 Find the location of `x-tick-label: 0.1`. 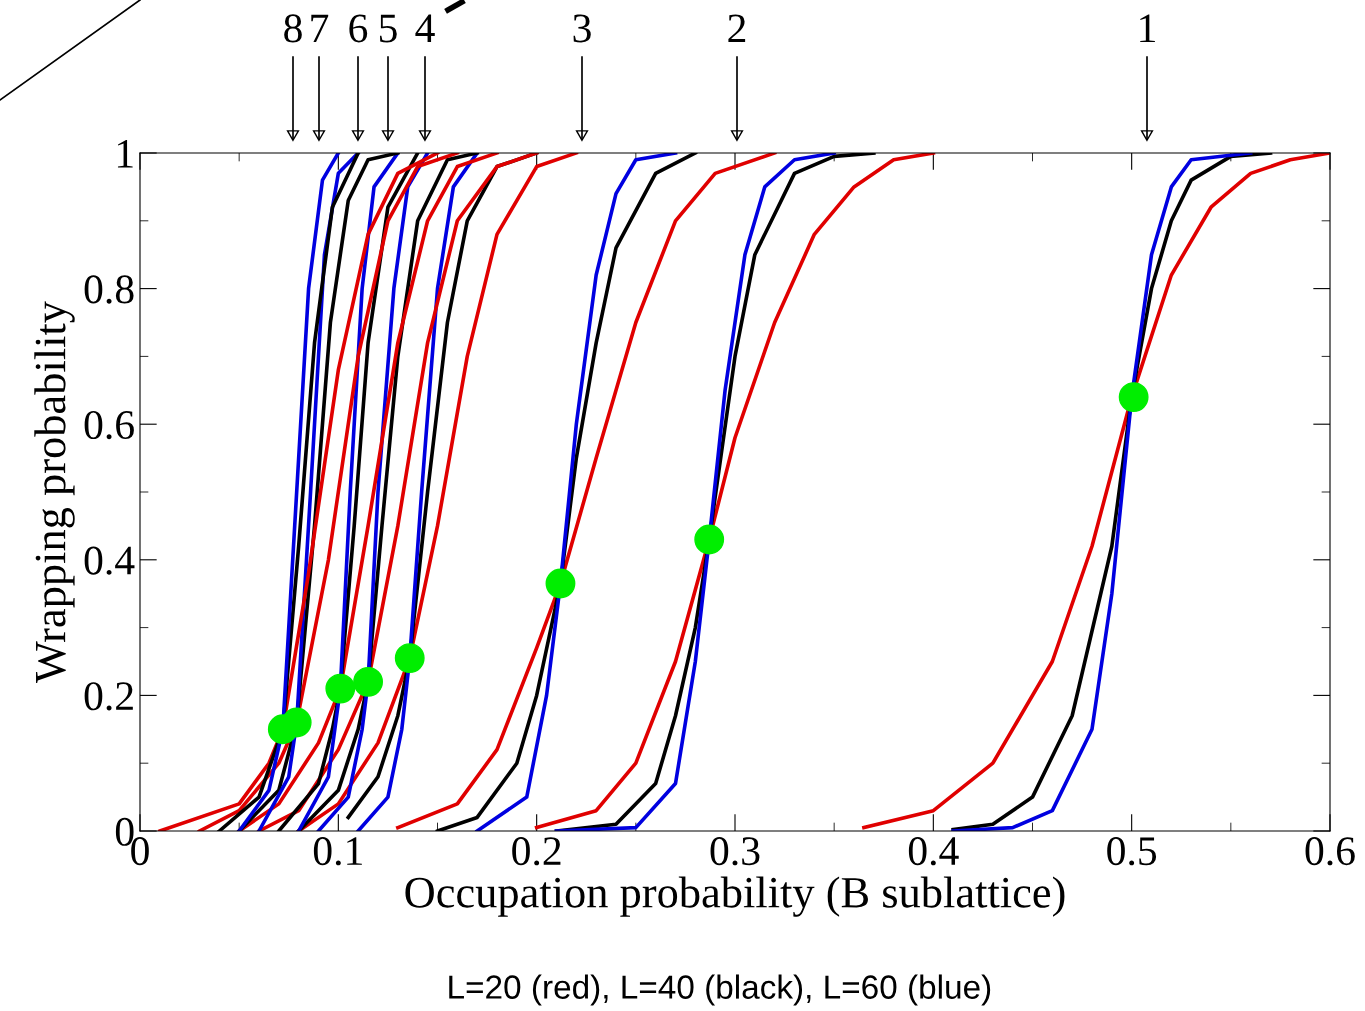

x-tick-label: 0.1 is located at coordinates (337, 851).